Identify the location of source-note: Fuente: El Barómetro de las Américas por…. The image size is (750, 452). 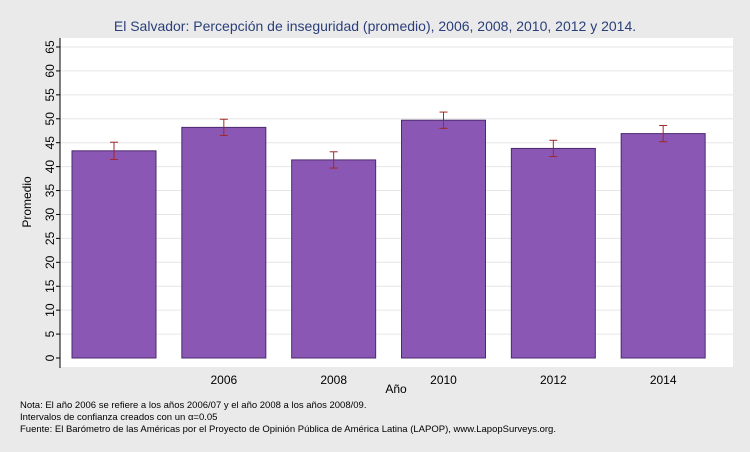
(288, 429).